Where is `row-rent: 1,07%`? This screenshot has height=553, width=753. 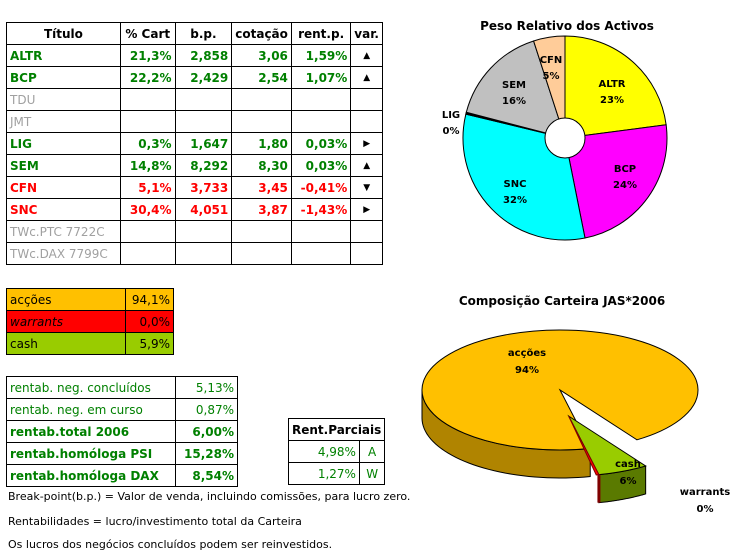 row-rent: 1,07% is located at coordinates (321, 77).